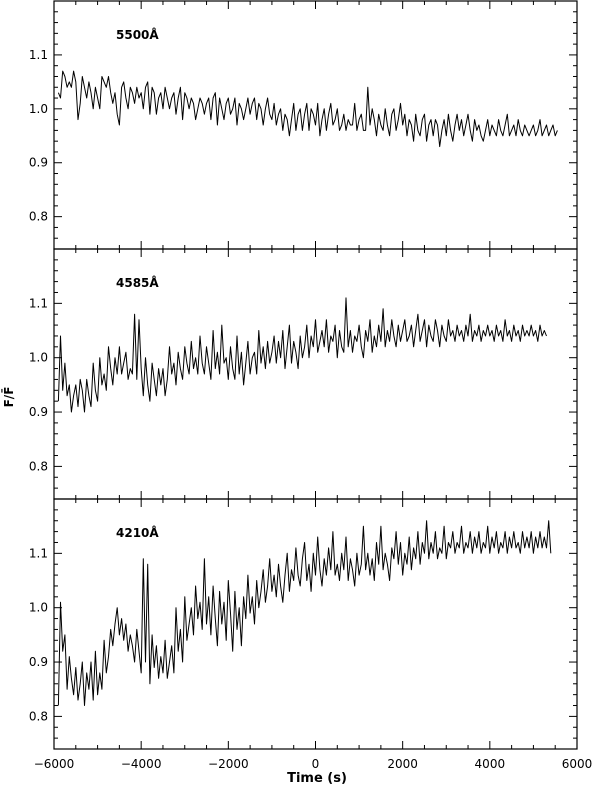  What do you see at coordinates (54, 764) in the screenshot?
I see `x-tick-label: −6000` at bounding box center [54, 764].